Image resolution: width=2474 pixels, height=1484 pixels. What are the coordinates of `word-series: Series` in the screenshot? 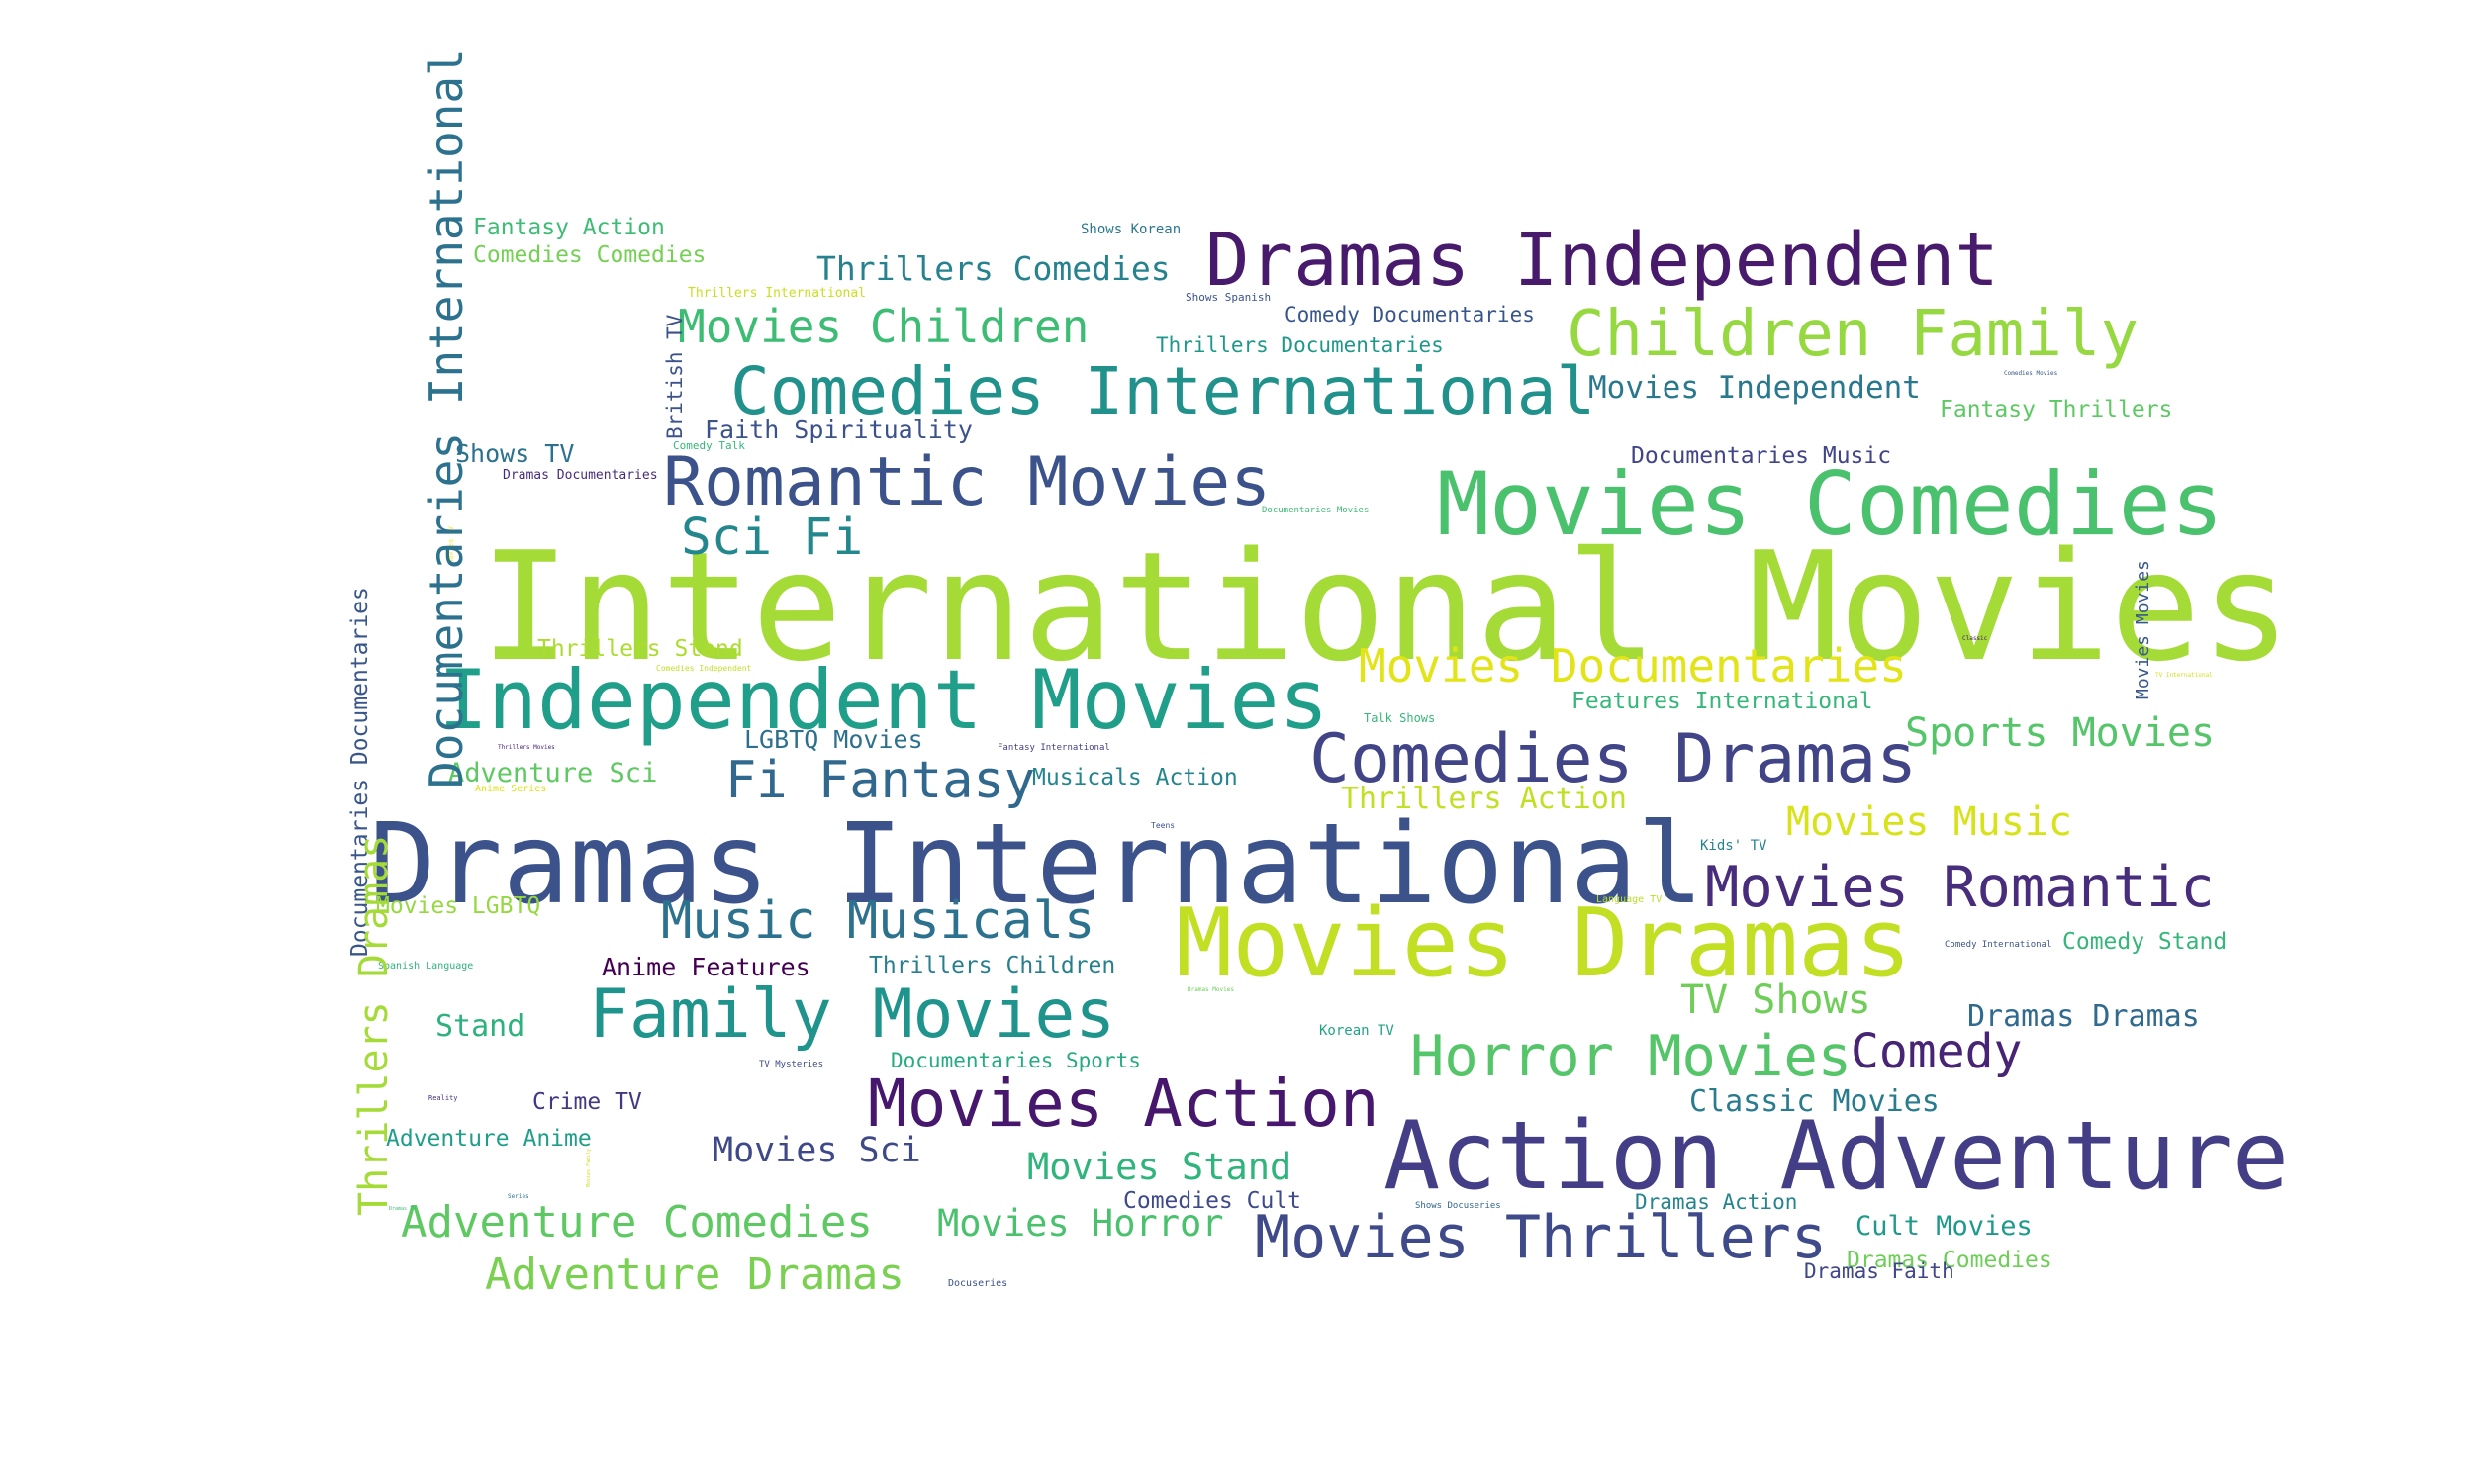 It's located at (518, 1196).